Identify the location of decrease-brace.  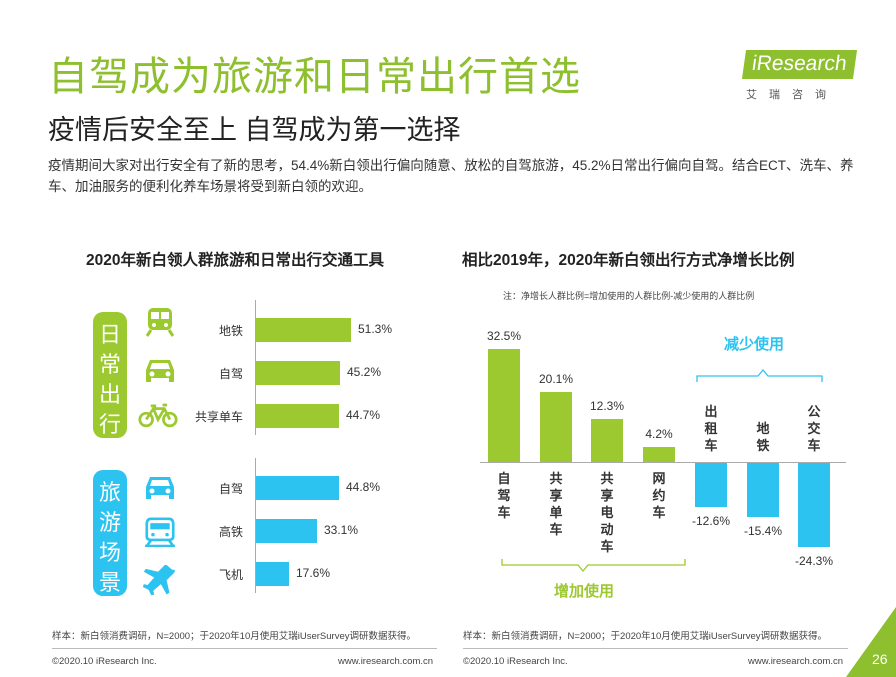
(759, 375).